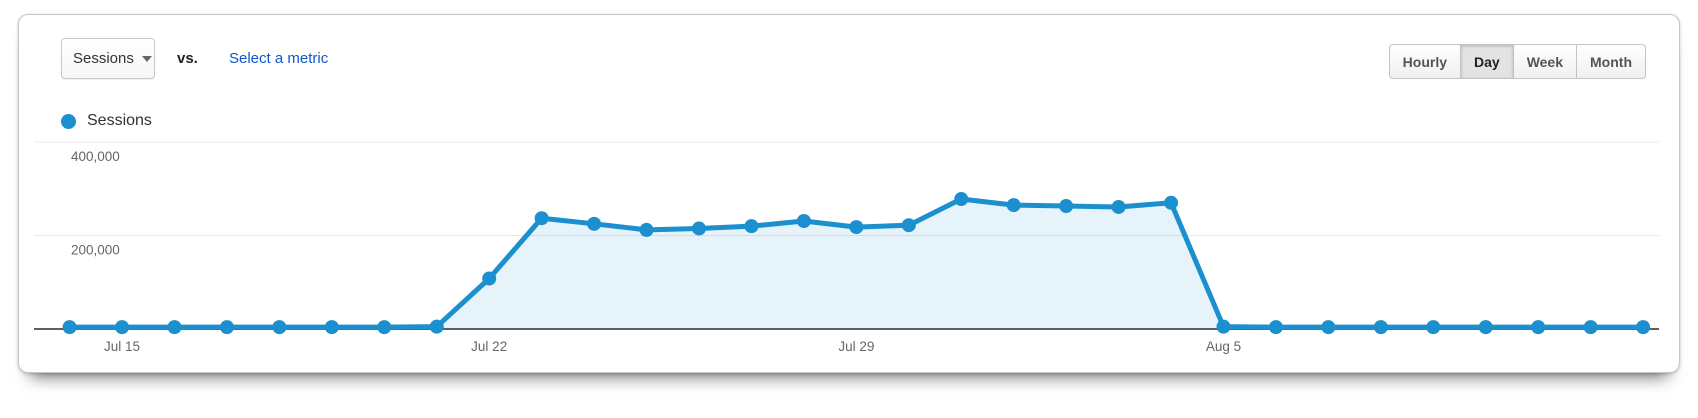  I want to click on x-tick-label: Jul 22, so click(489, 346).